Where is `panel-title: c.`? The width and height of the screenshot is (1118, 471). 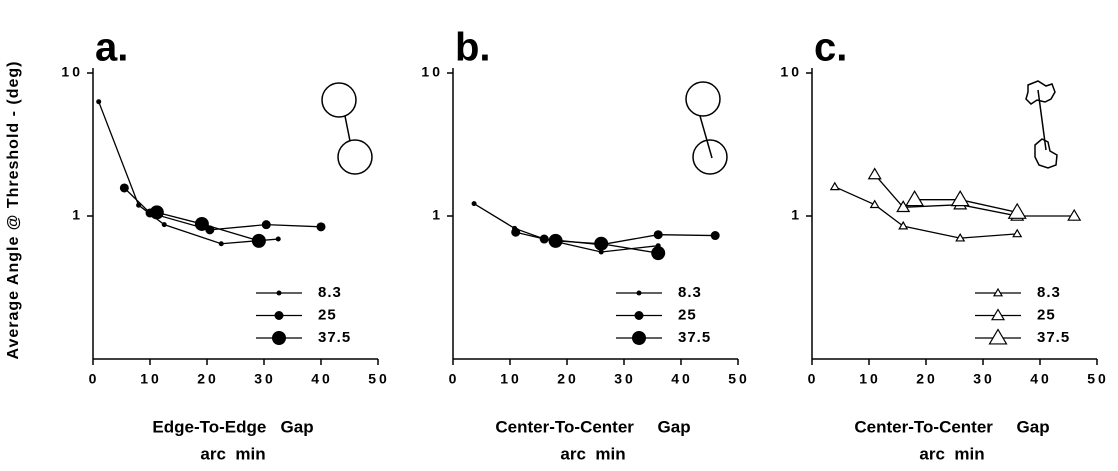
panel-title: c. is located at coordinates (830, 48).